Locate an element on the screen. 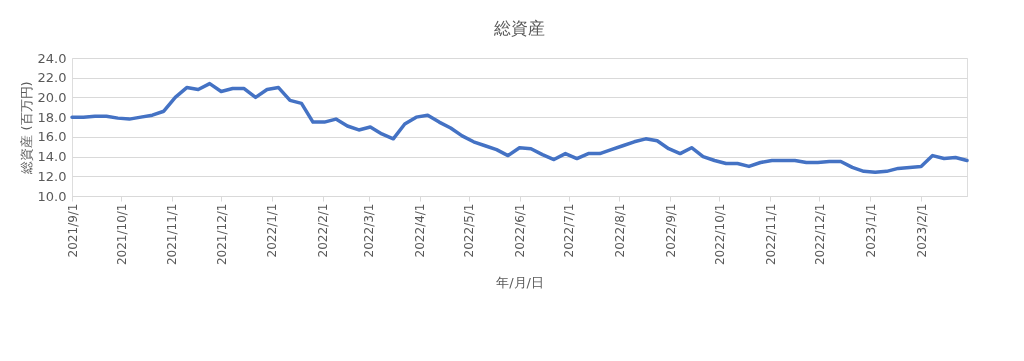 This screenshot has width=1024, height=361. x-tick-label: 2021/10/1 is located at coordinates (121, 234).